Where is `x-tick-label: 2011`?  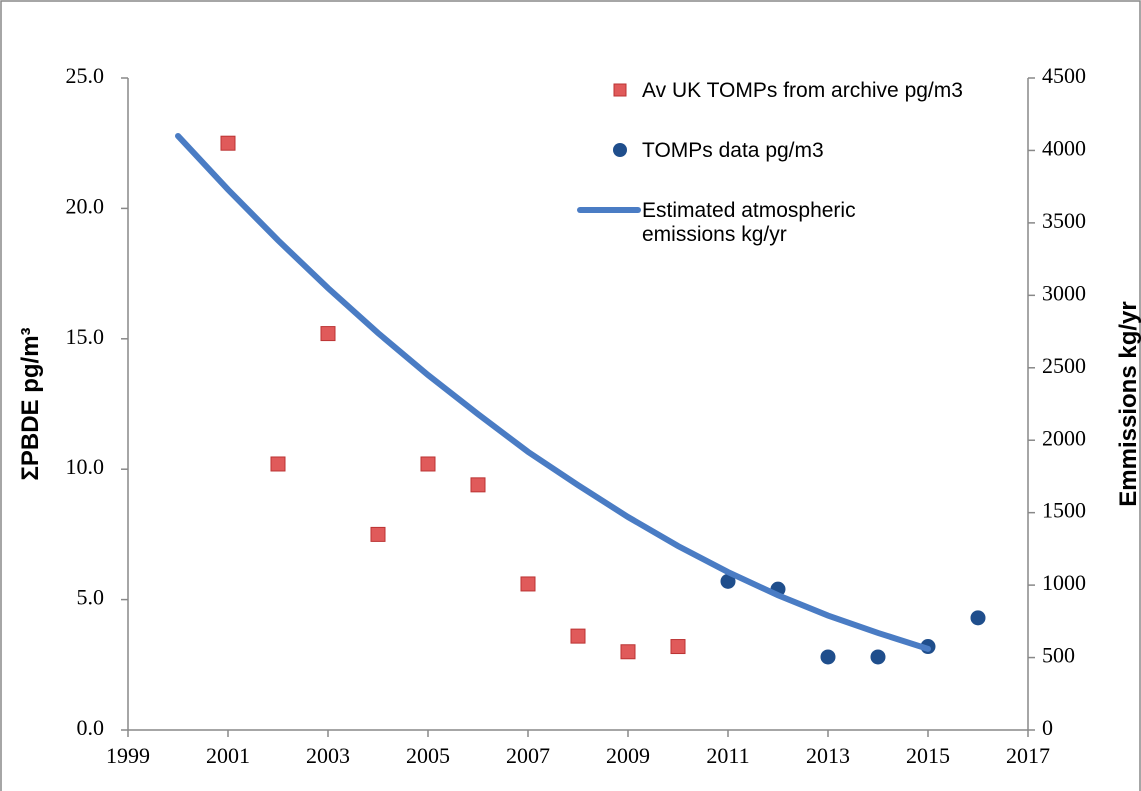 x-tick-label: 2011 is located at coordinates (727, 755).